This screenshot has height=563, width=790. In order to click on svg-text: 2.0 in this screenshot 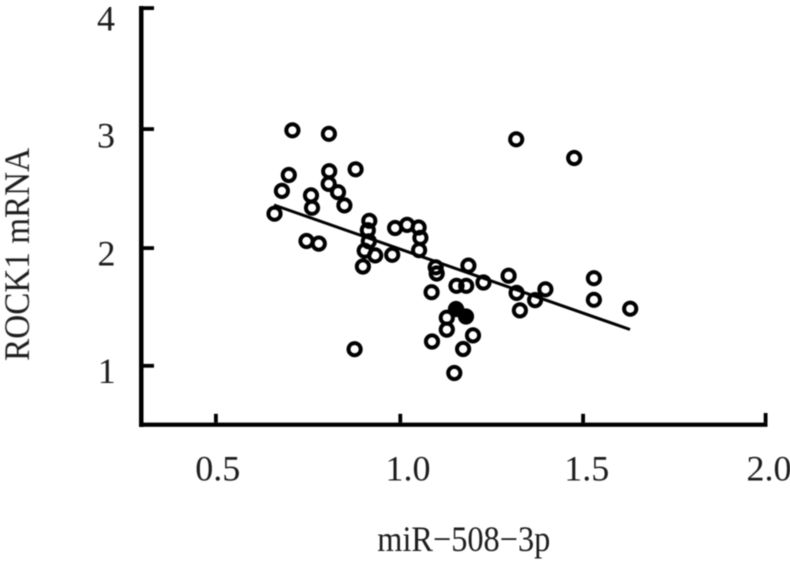, I will do `click(768, 469)`.